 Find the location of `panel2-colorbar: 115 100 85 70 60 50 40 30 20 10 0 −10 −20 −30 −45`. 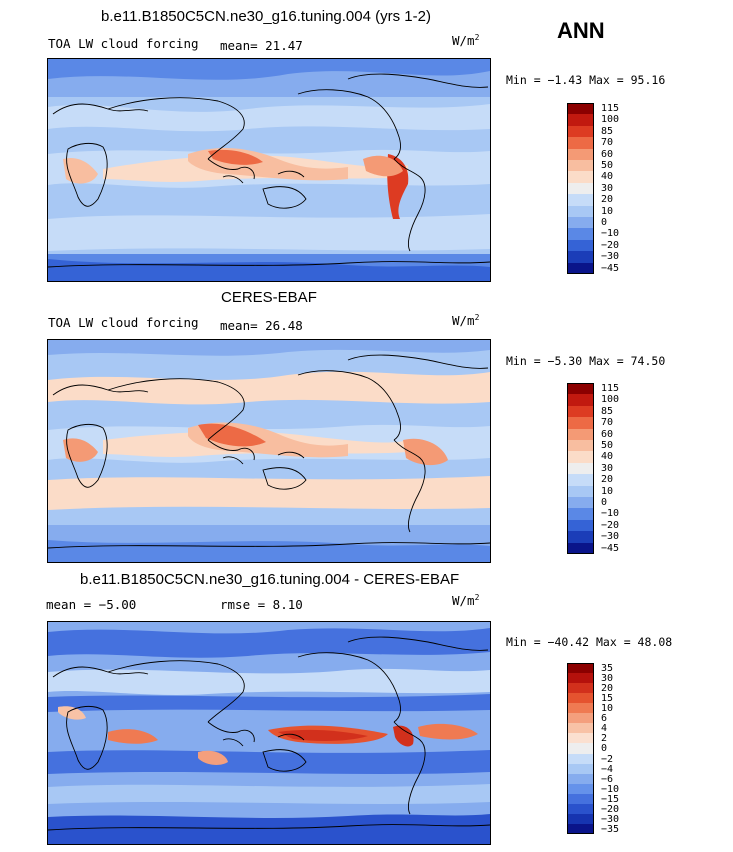

panel2-colorbar: 115 100 85 70 60 50 40 30 20 10 0 −10 −20 −30 −45 is located at coordinates (607, 469).